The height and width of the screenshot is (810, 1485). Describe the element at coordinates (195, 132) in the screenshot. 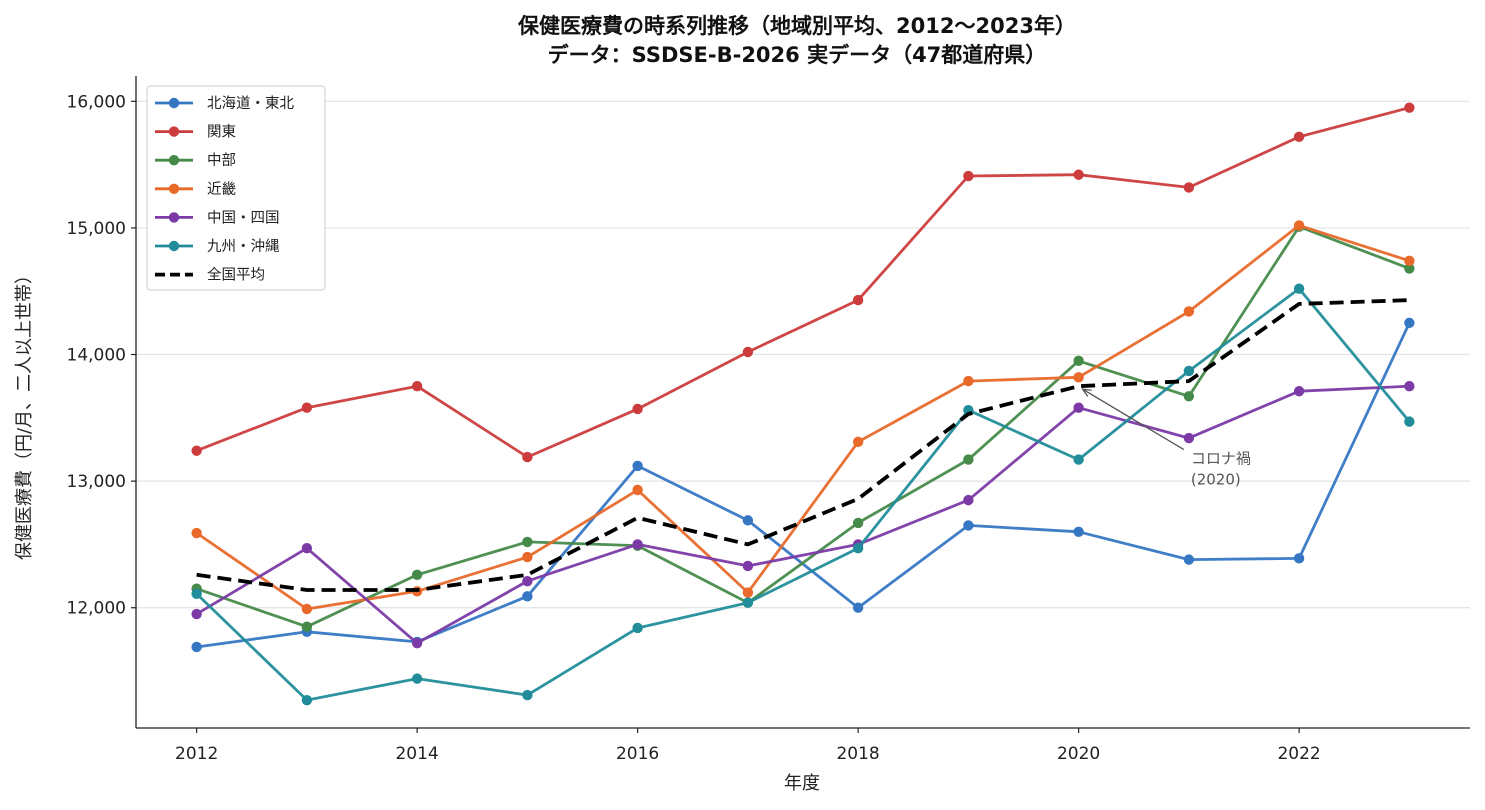

I see `legend-item-1: 関東` at that location.